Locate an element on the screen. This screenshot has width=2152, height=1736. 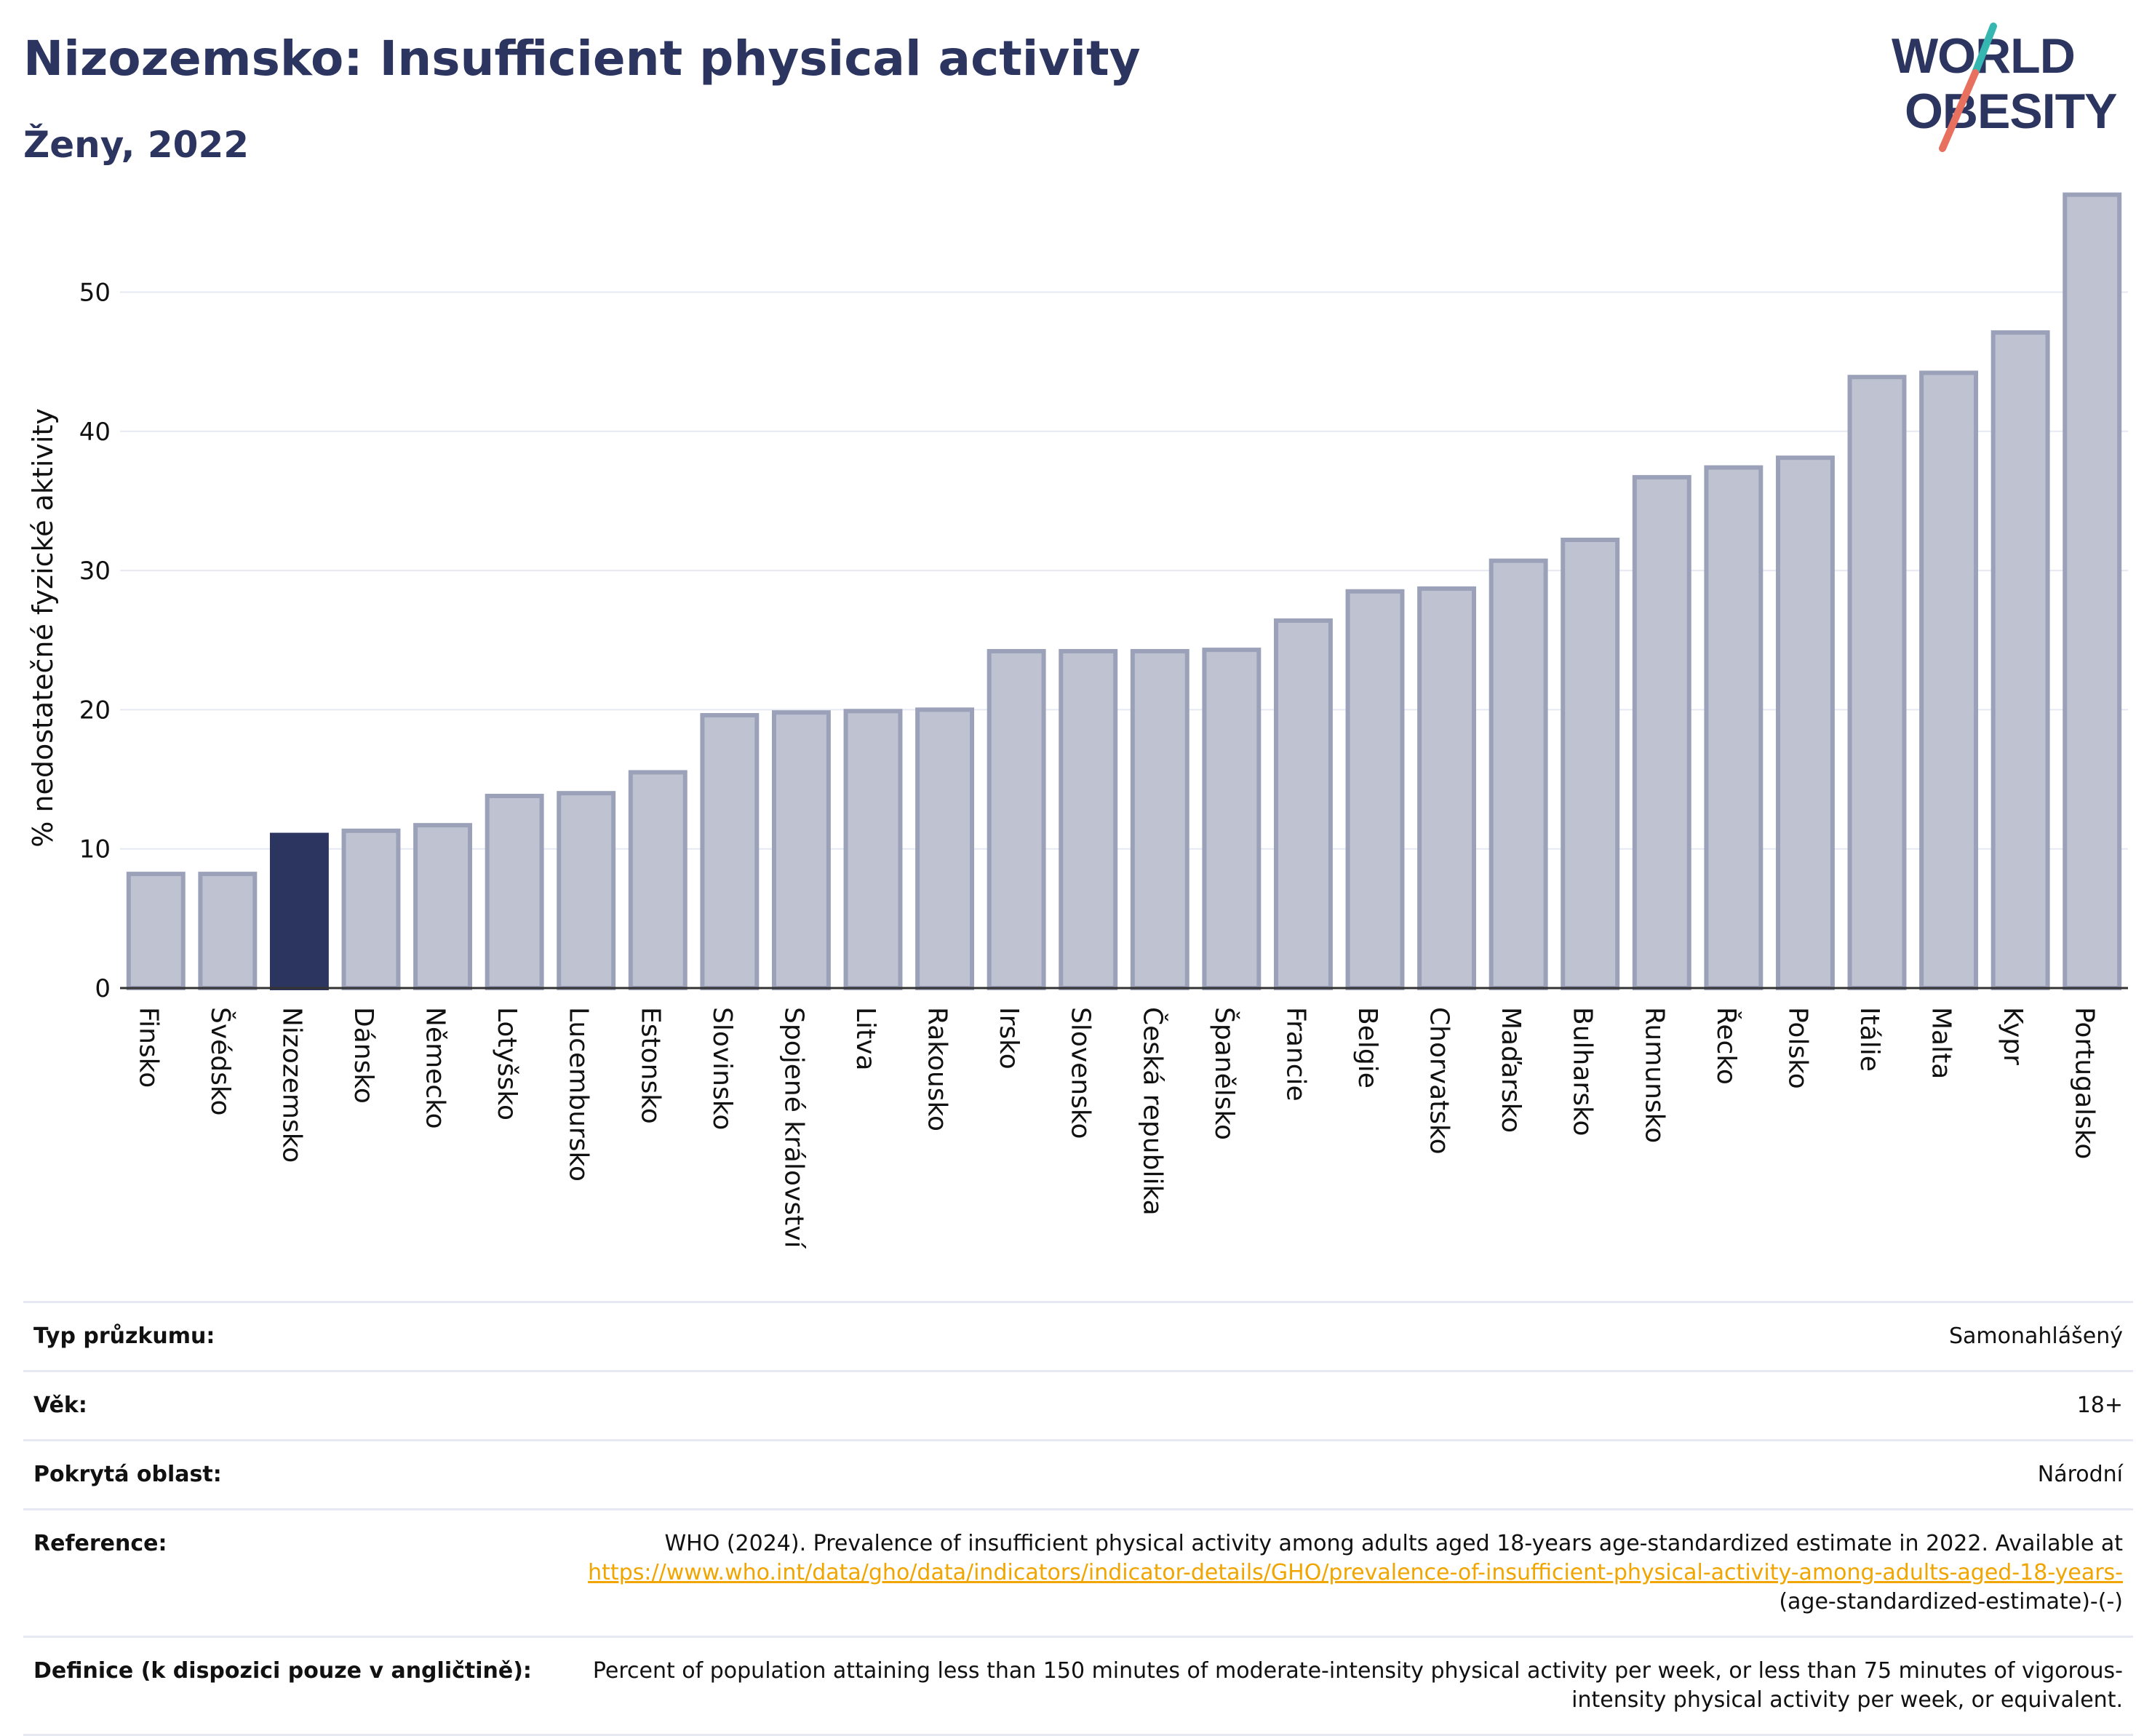
x-tick-label: Maďarsko is located at coordinates (1511, 1070).